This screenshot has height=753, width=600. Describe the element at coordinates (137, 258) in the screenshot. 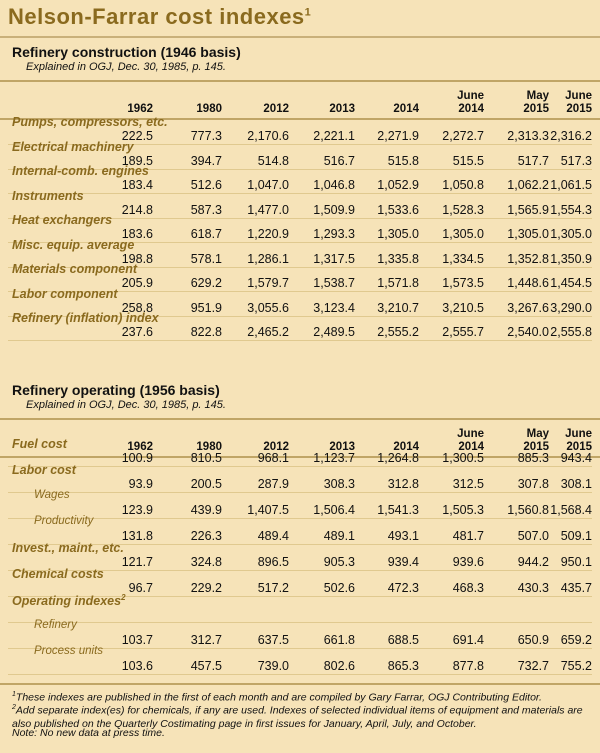

I see `table-cell: 198.8` at that location.